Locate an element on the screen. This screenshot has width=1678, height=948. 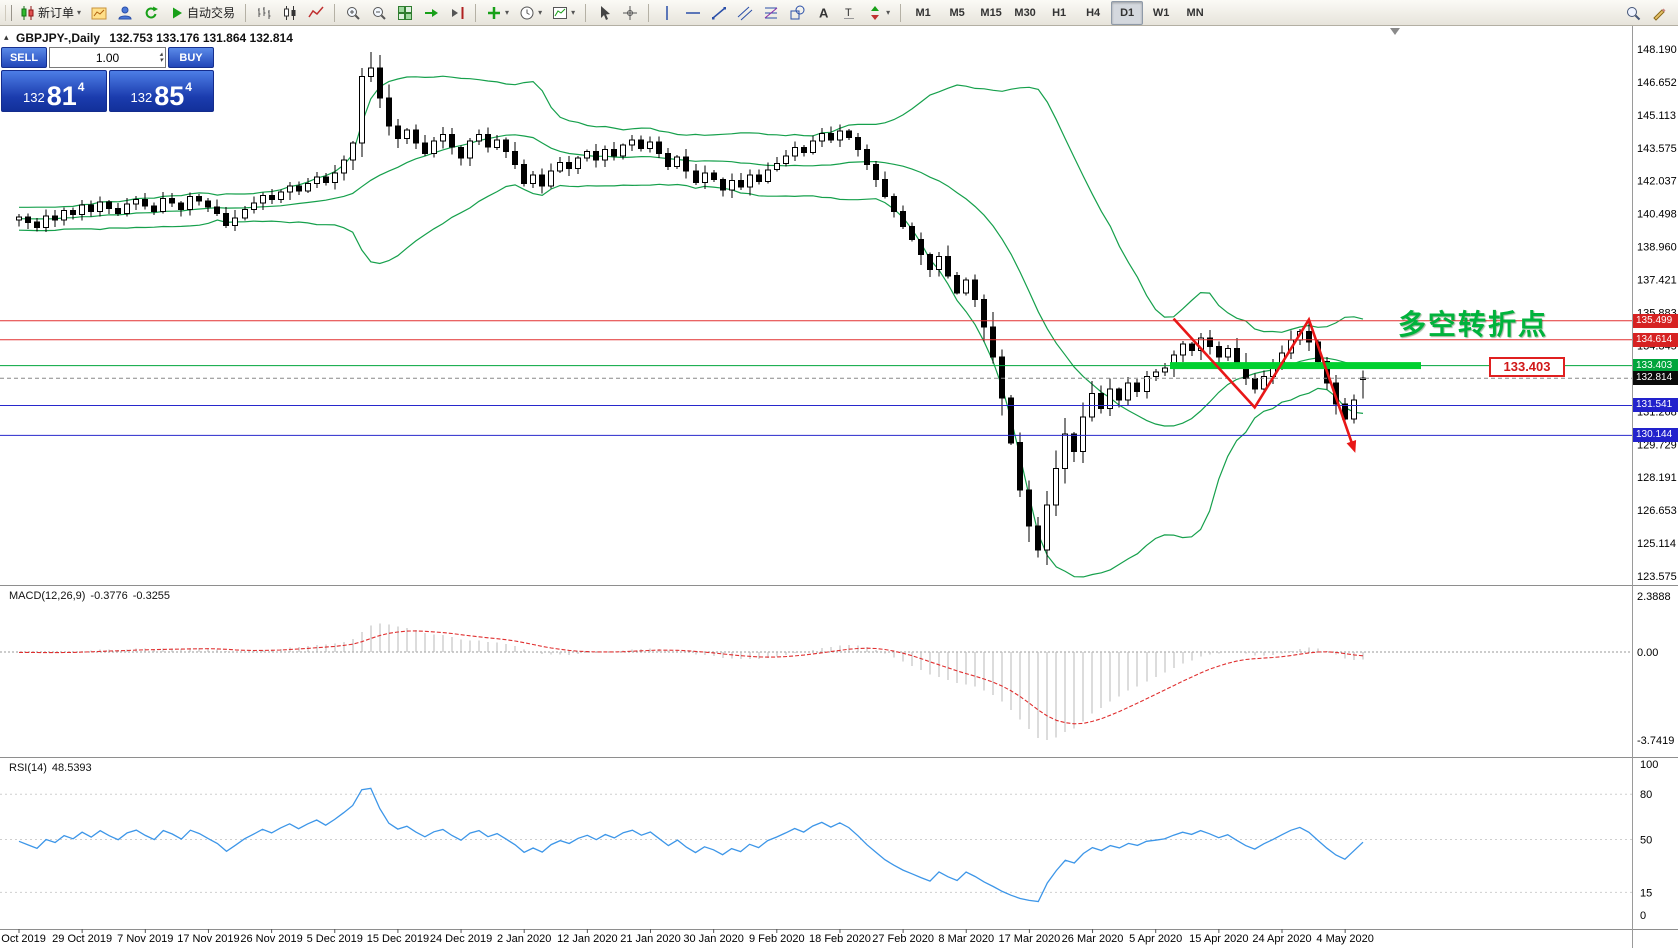
periods-button: ▾ is located at coordinates (530, 13).